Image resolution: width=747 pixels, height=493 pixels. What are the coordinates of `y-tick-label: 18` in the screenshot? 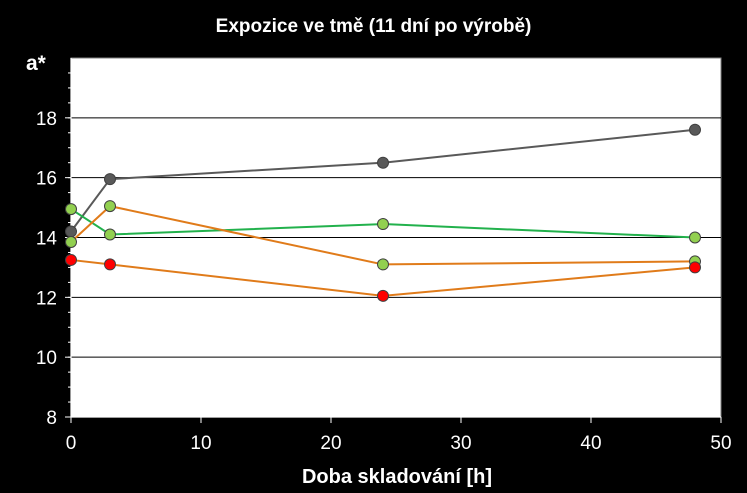 It's located at (46, 119).